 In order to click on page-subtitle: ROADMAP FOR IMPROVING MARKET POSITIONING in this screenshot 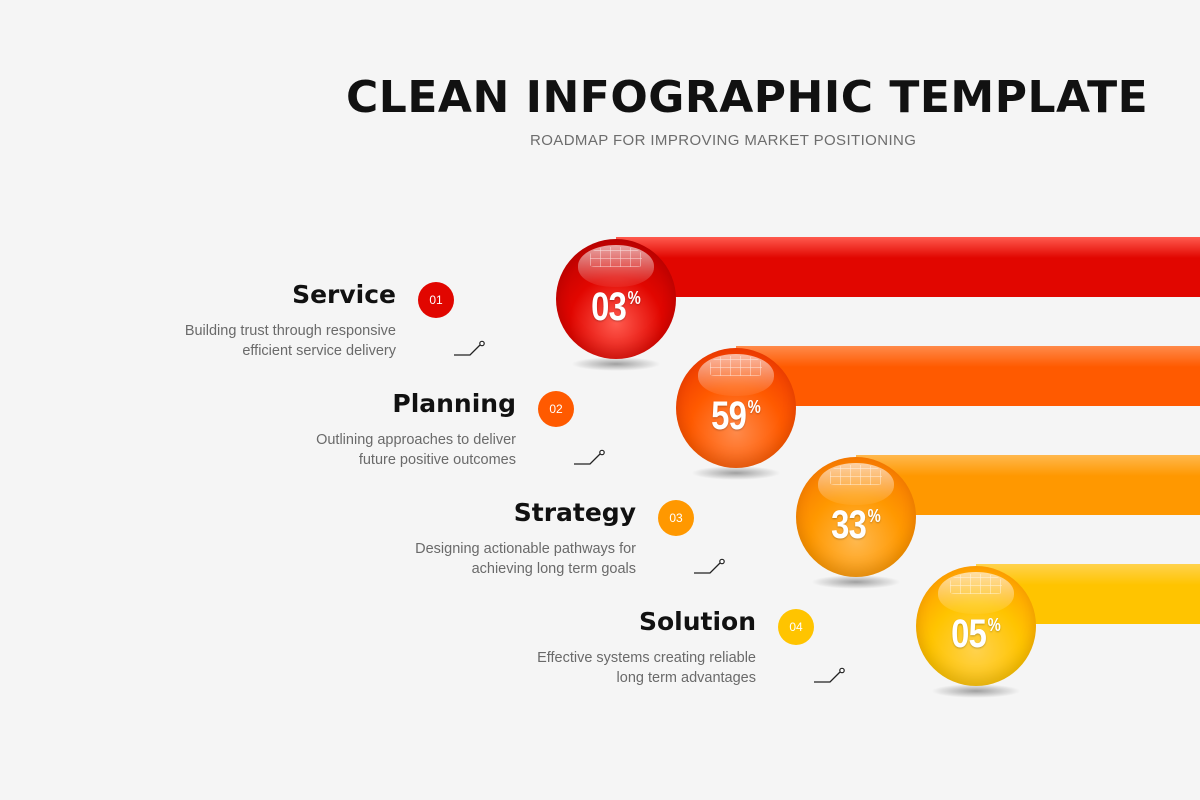, I will do `click(723, 140)`.